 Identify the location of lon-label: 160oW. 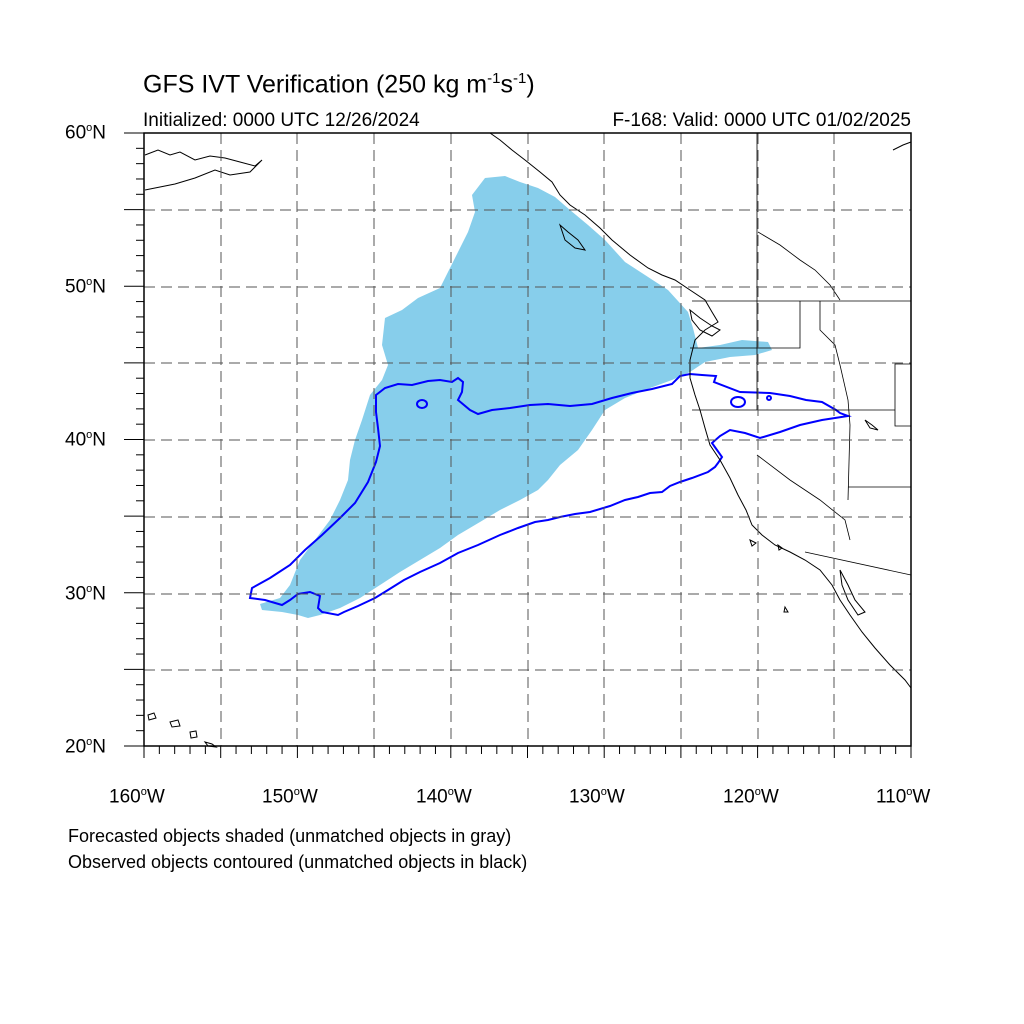
(137, 797).